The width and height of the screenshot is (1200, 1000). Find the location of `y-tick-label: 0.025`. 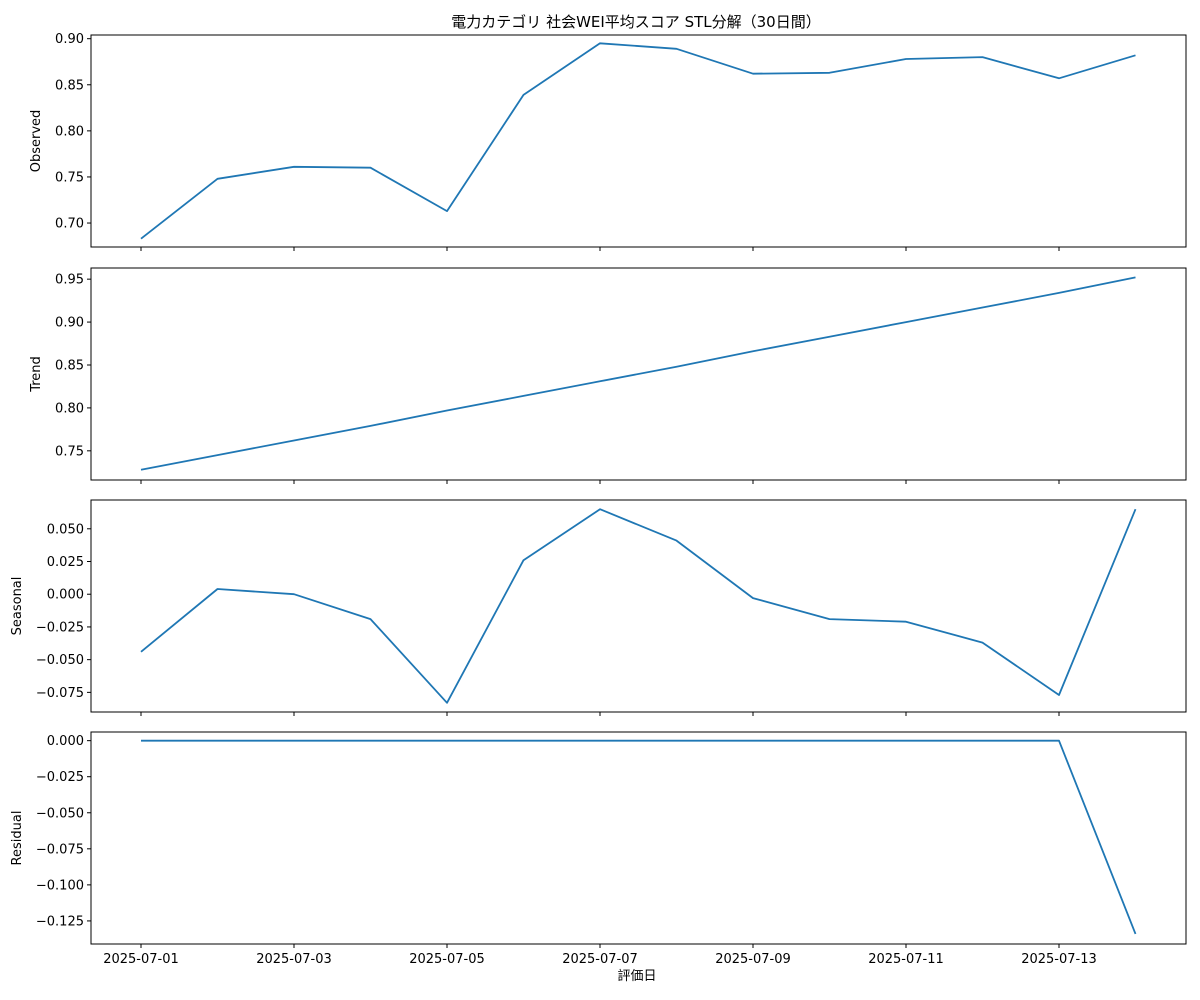

y-tick-label: 0.025 is located at coordinates (65, 562).